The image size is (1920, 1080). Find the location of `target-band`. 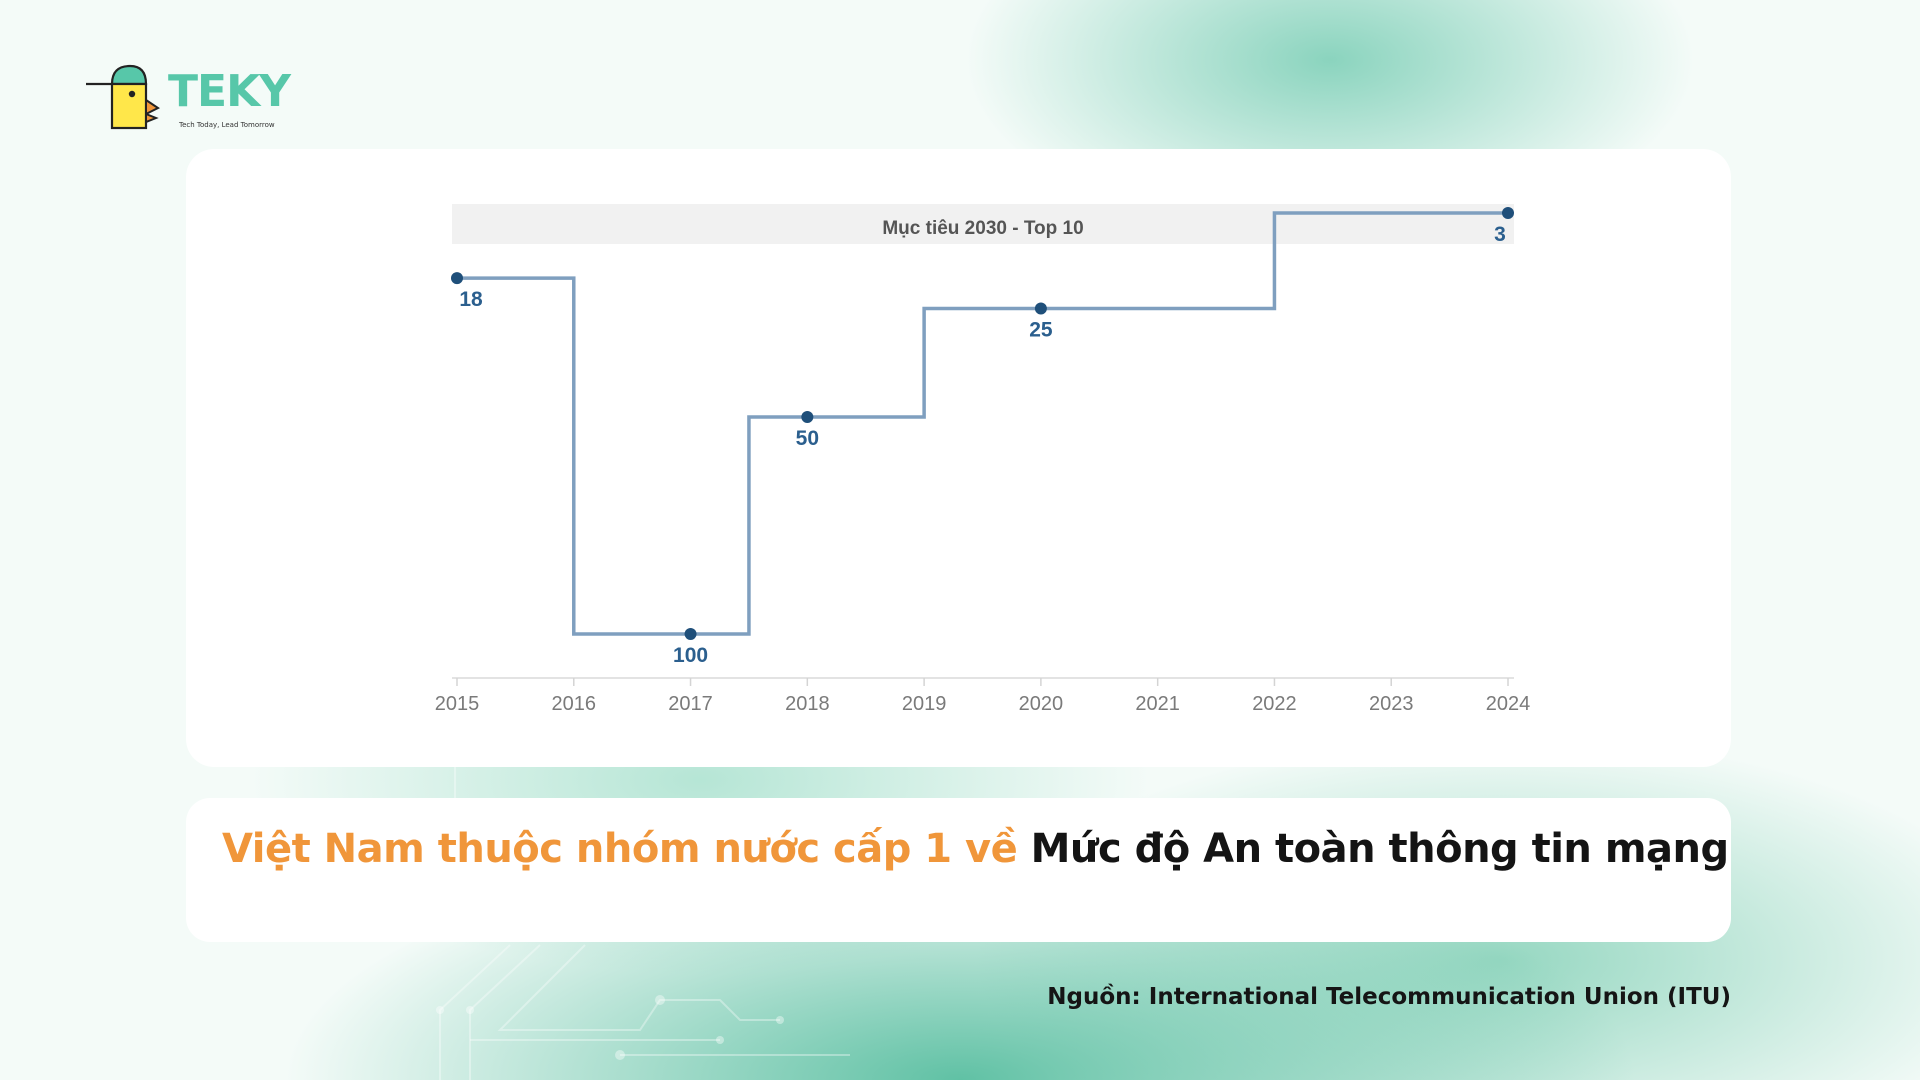

target-band is located at coordinates (983, 224).